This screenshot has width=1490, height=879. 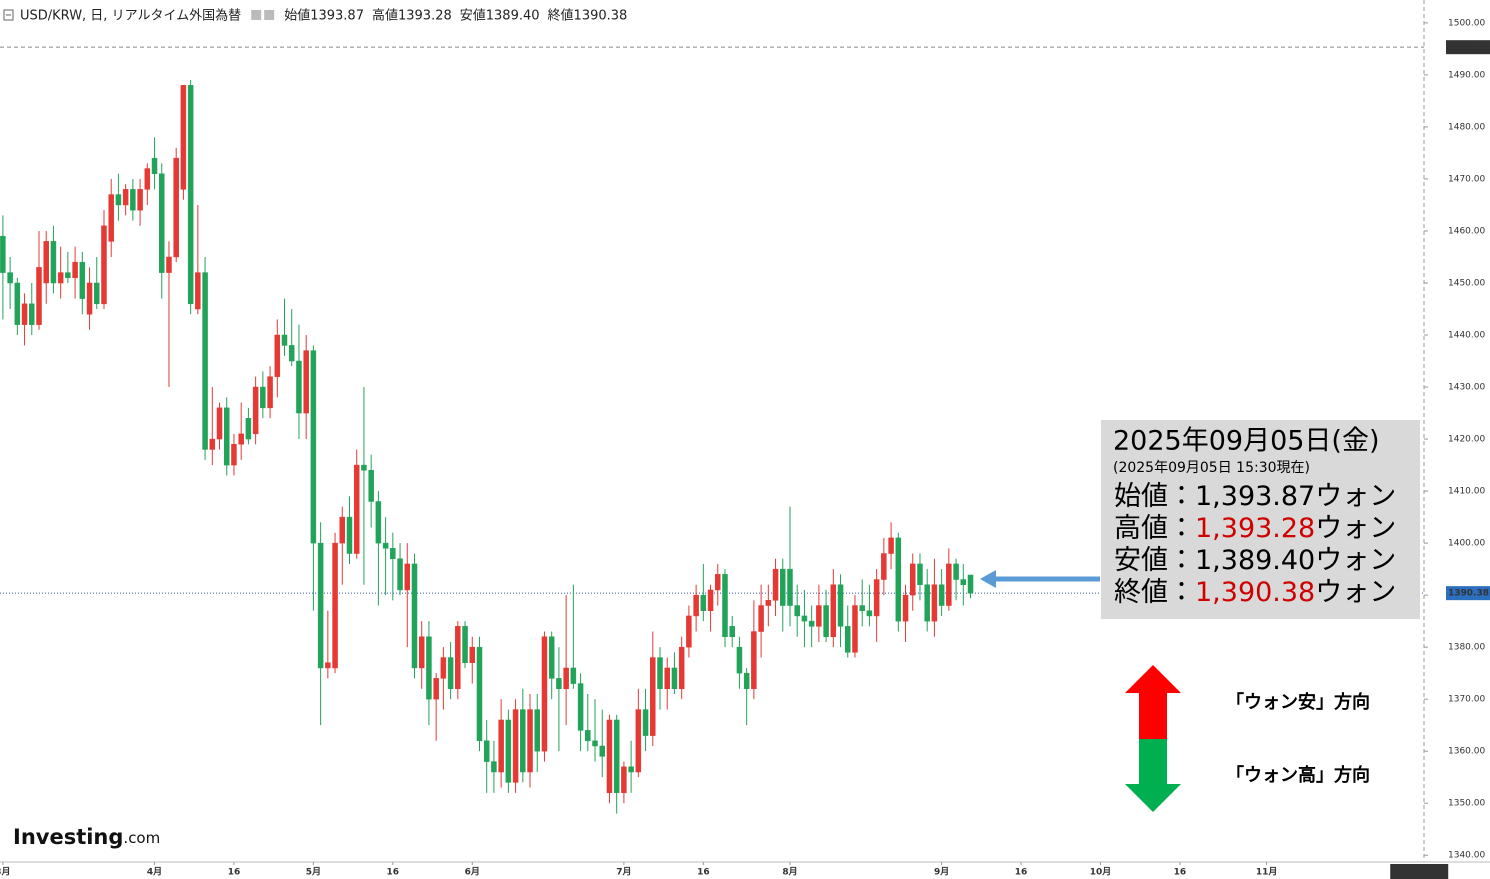 What do you see at coordinates (1466, 544) in the screenshot?
I see `y-tick-label: 1400.00` at bounding box center [1466, 544].